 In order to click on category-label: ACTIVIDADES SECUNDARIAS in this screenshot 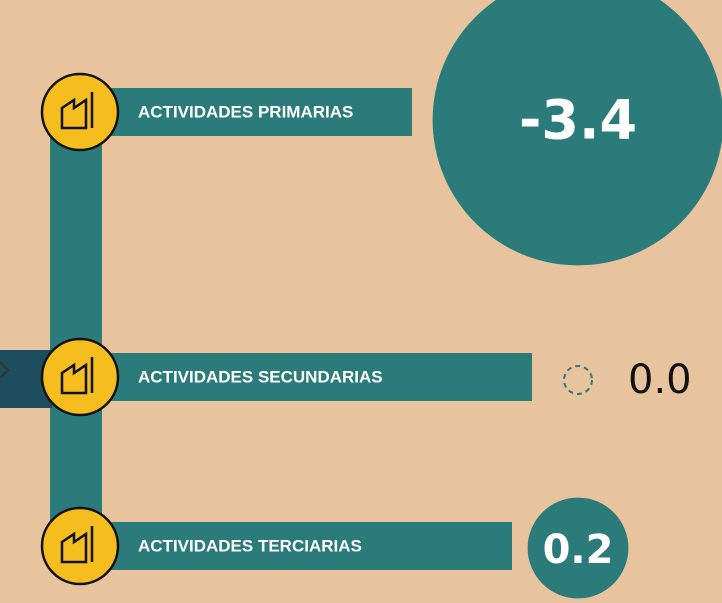, I will do `click(260, 376)`.